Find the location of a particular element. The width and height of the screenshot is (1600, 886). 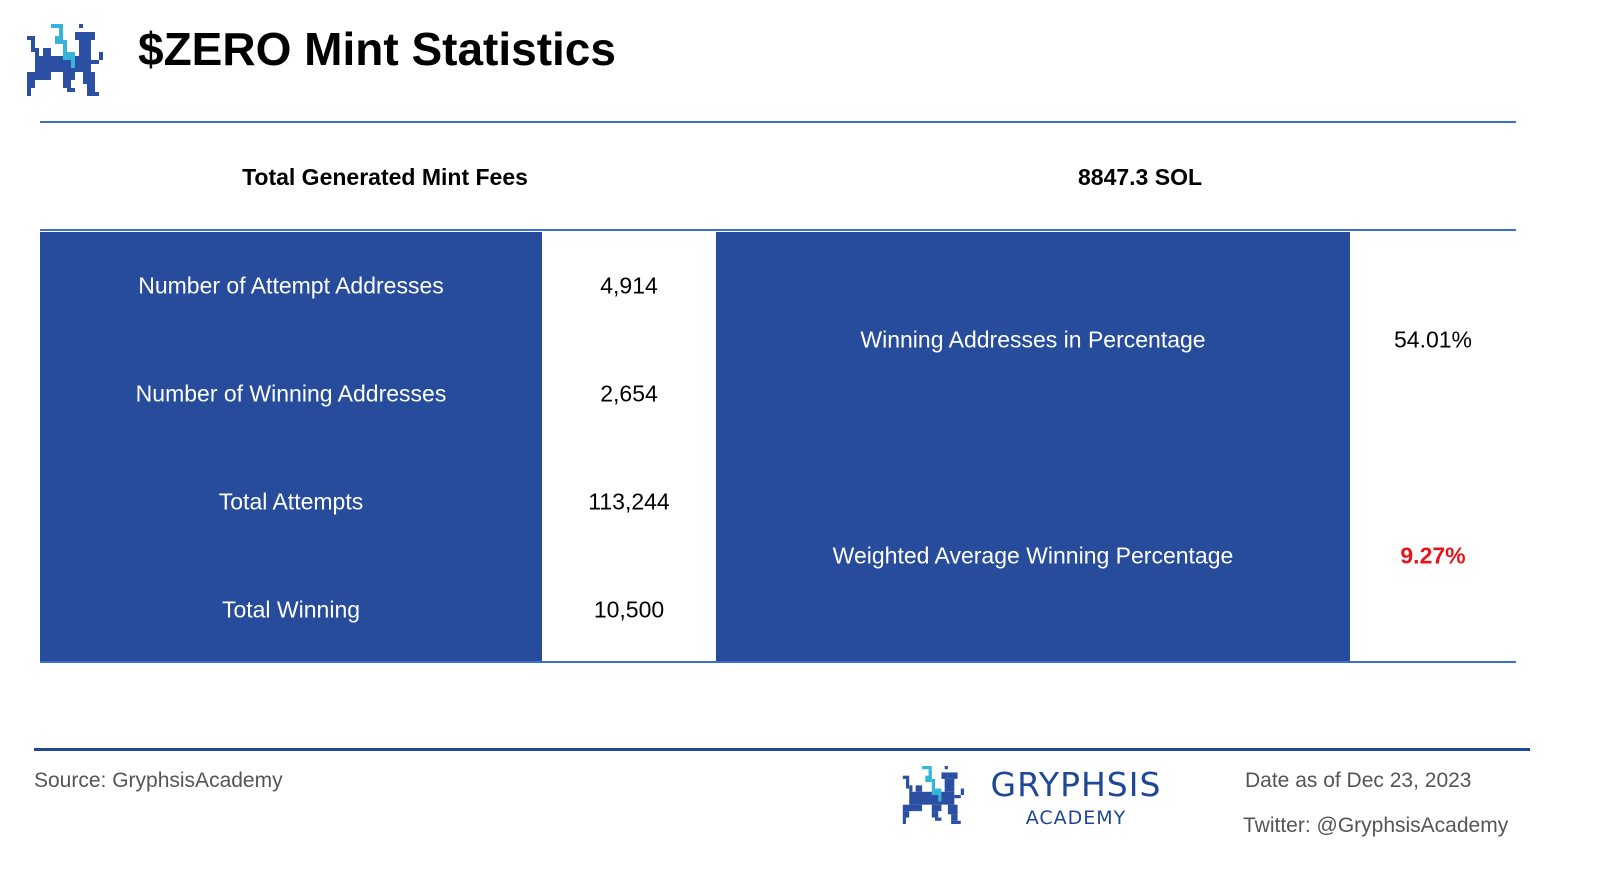

stat-label: Winning Addresses in Percentage is located at coordinates (1033, 339).